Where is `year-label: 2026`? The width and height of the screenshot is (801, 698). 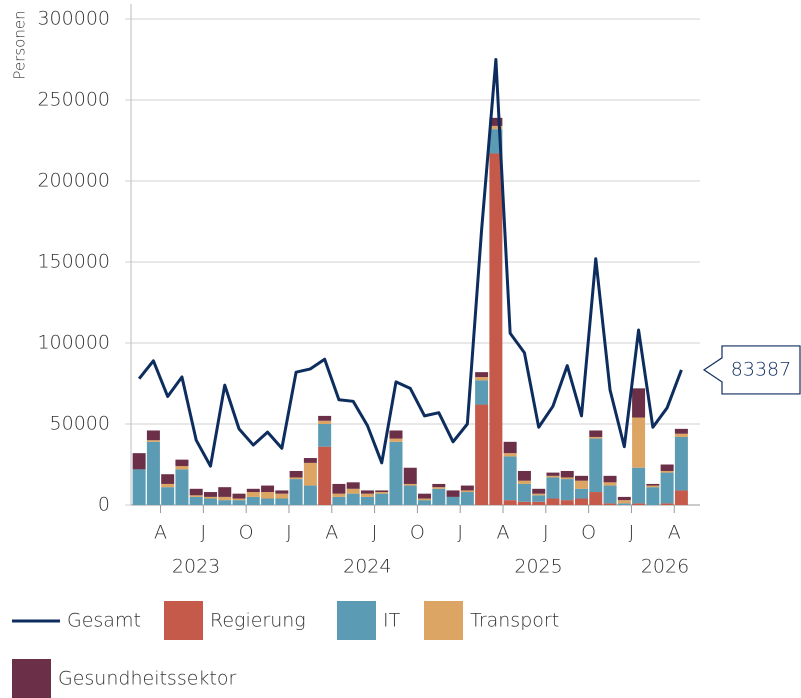
year-label: 2026 is located at coordinates (665, 567).